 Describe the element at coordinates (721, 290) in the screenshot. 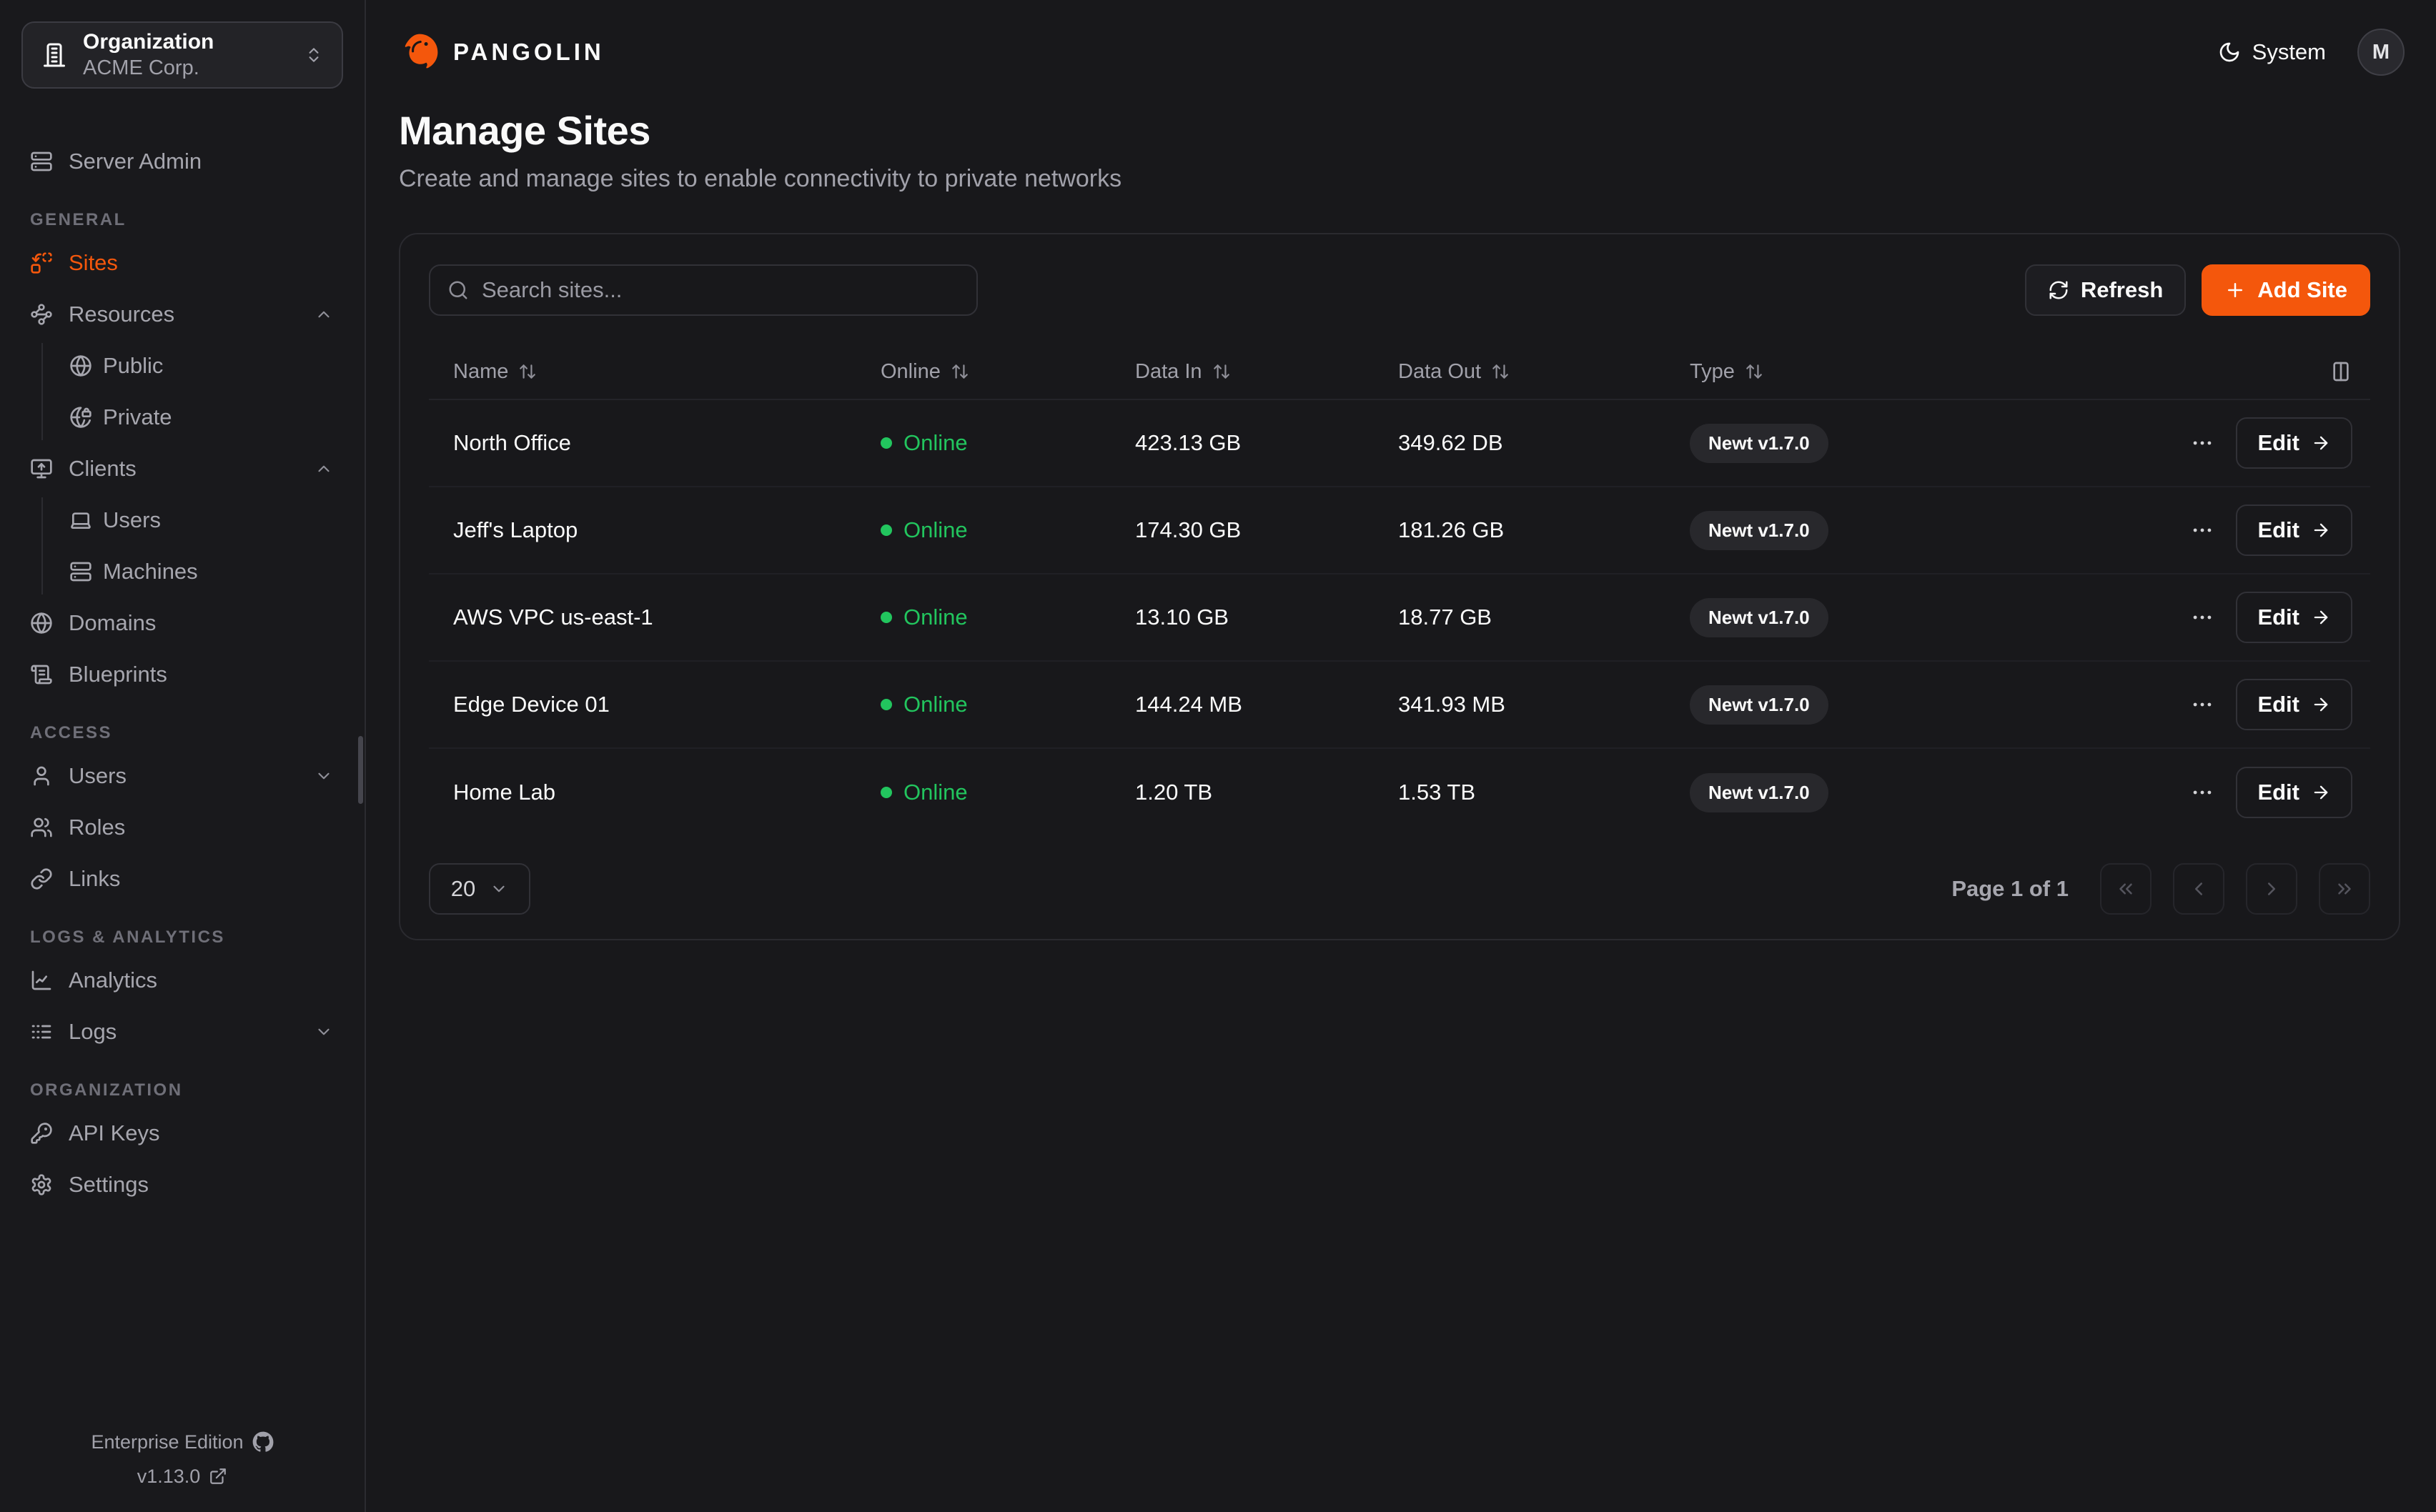

I see `search-input` at that location.